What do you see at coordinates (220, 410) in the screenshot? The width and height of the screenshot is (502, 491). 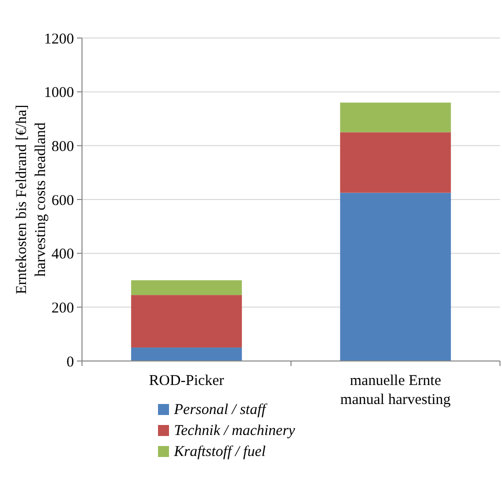 I see `legend-label: Personal / staff` at bounding box center [220, 410].